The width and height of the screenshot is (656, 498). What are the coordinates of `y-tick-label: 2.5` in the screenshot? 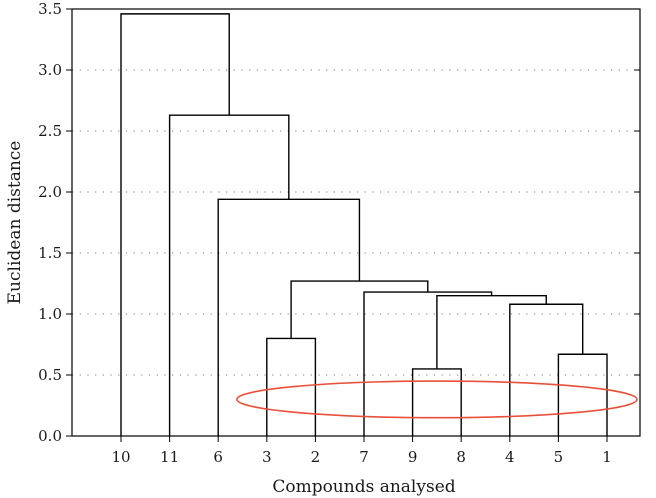 It's located at (50, 131).